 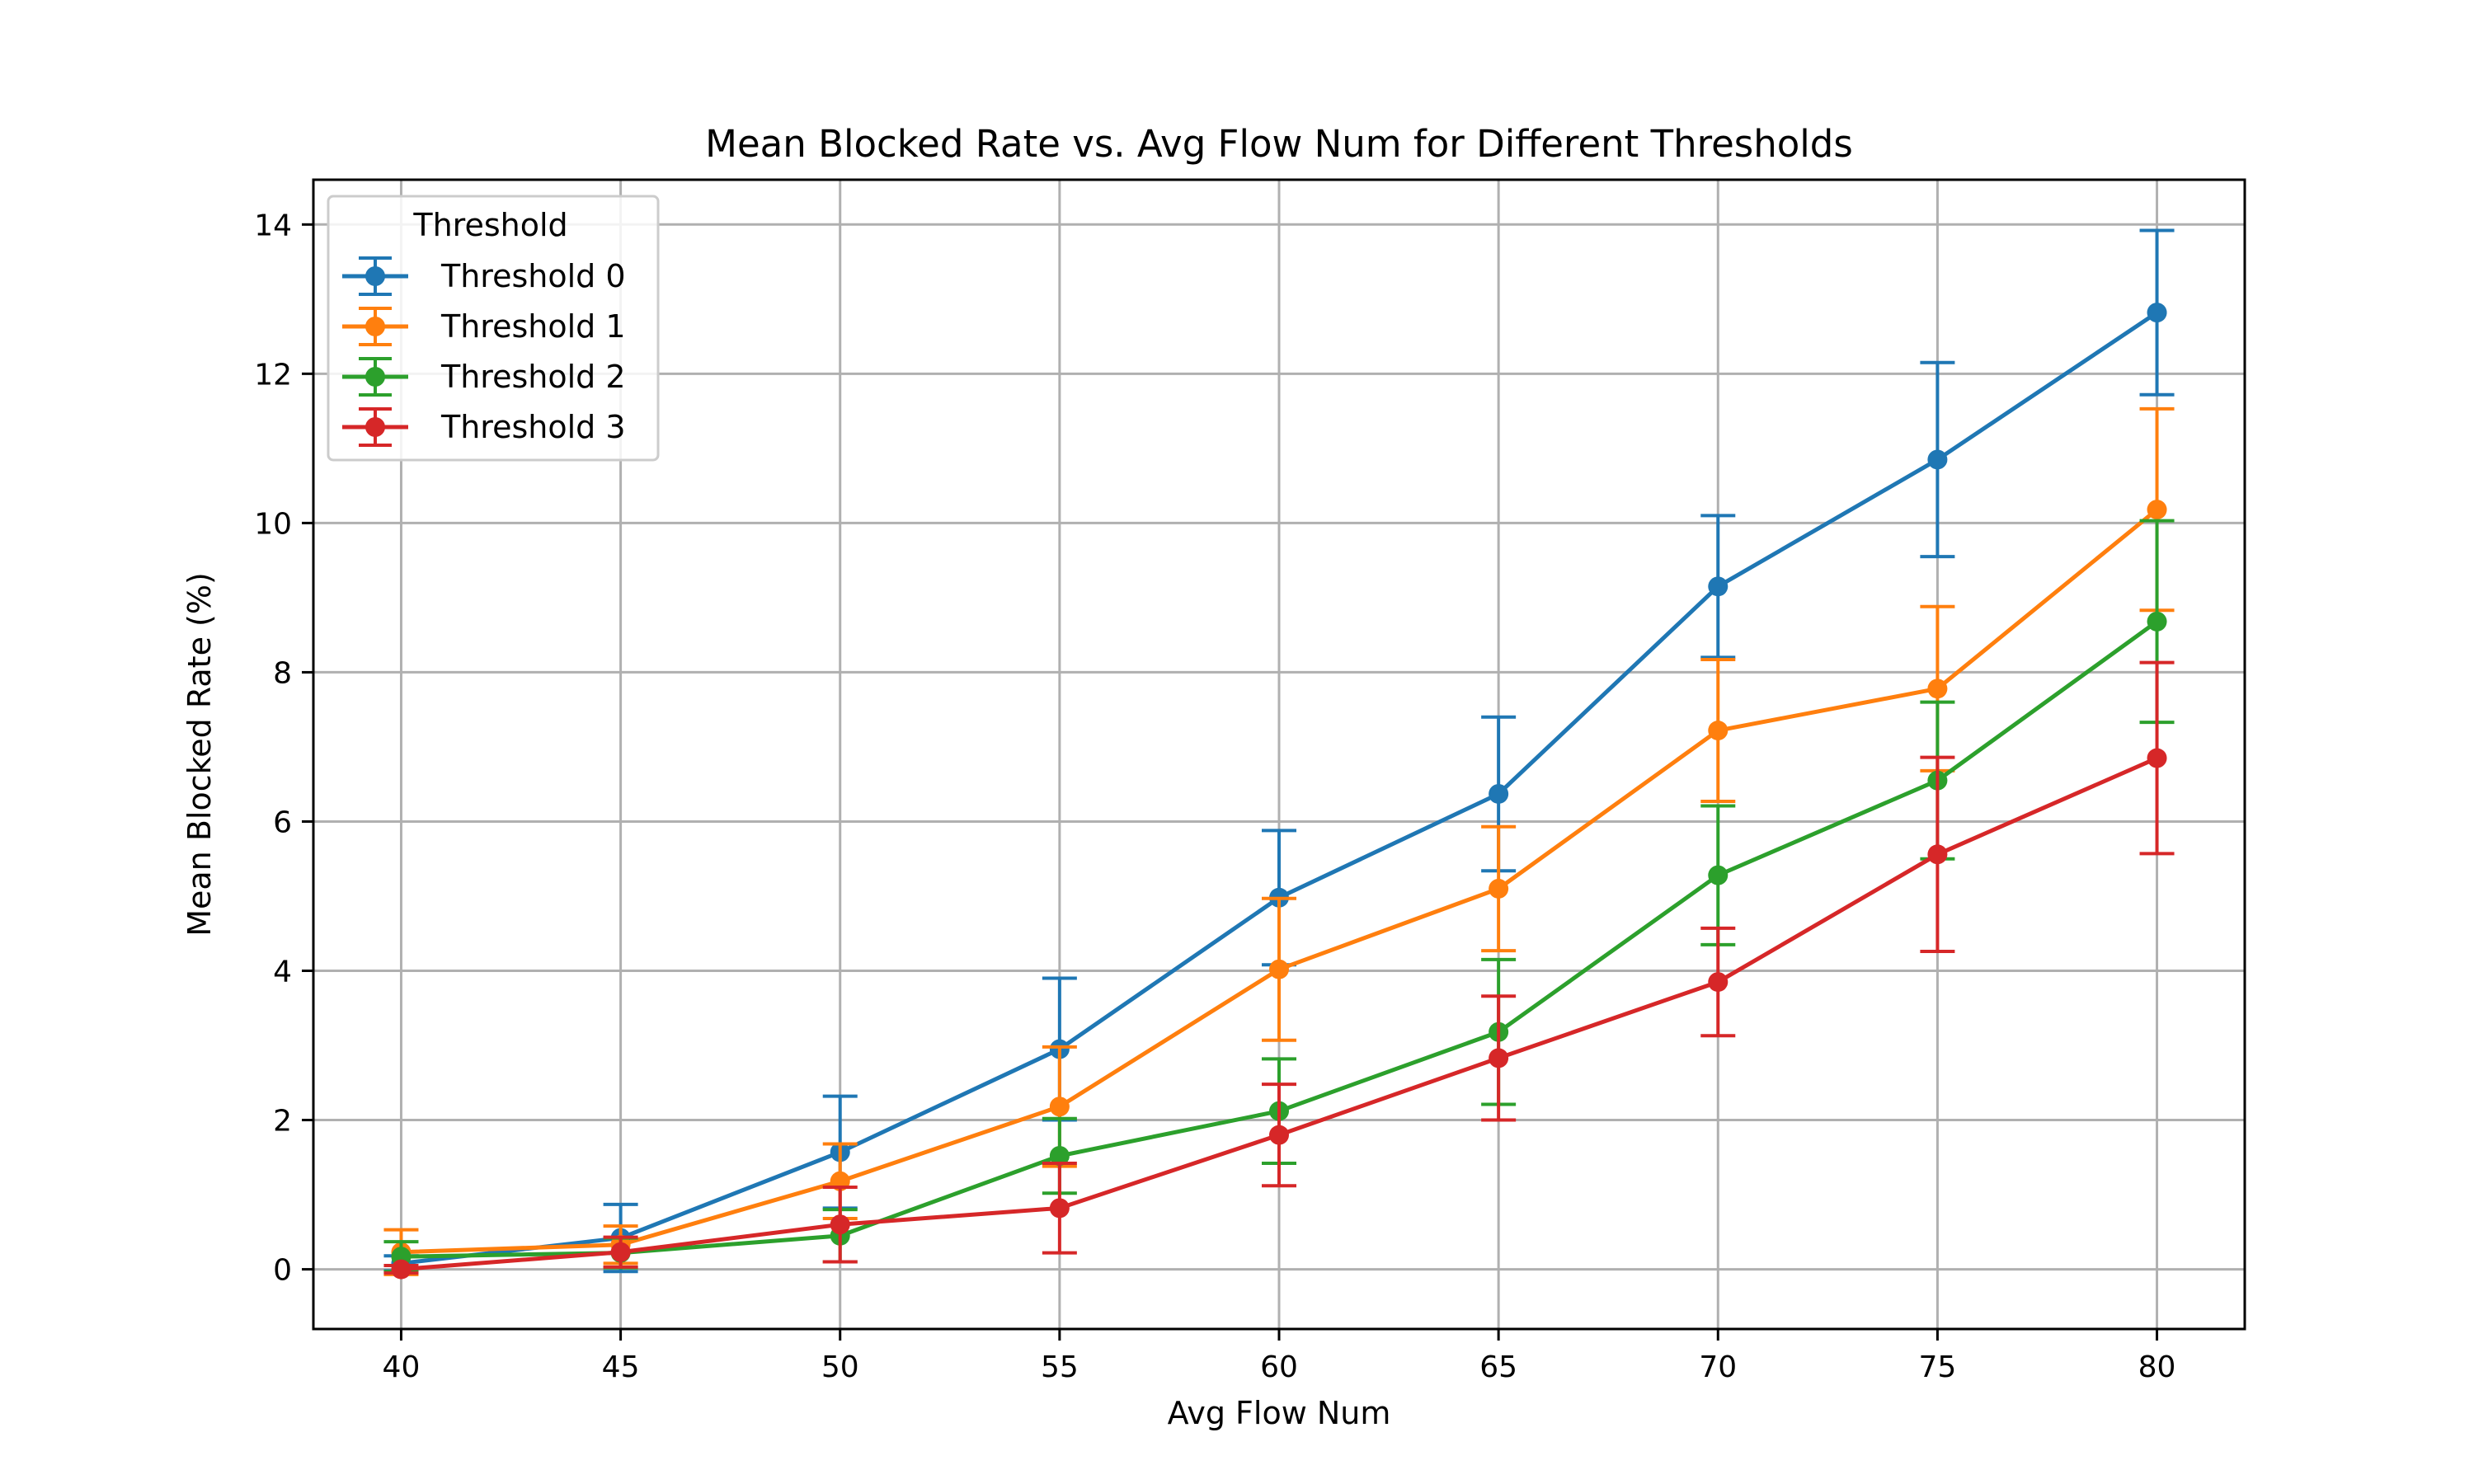 What do you see at coordinates (273, 226) in the screenshot?
I see `y-tick-label: 14` at bounding box center [273, 226].